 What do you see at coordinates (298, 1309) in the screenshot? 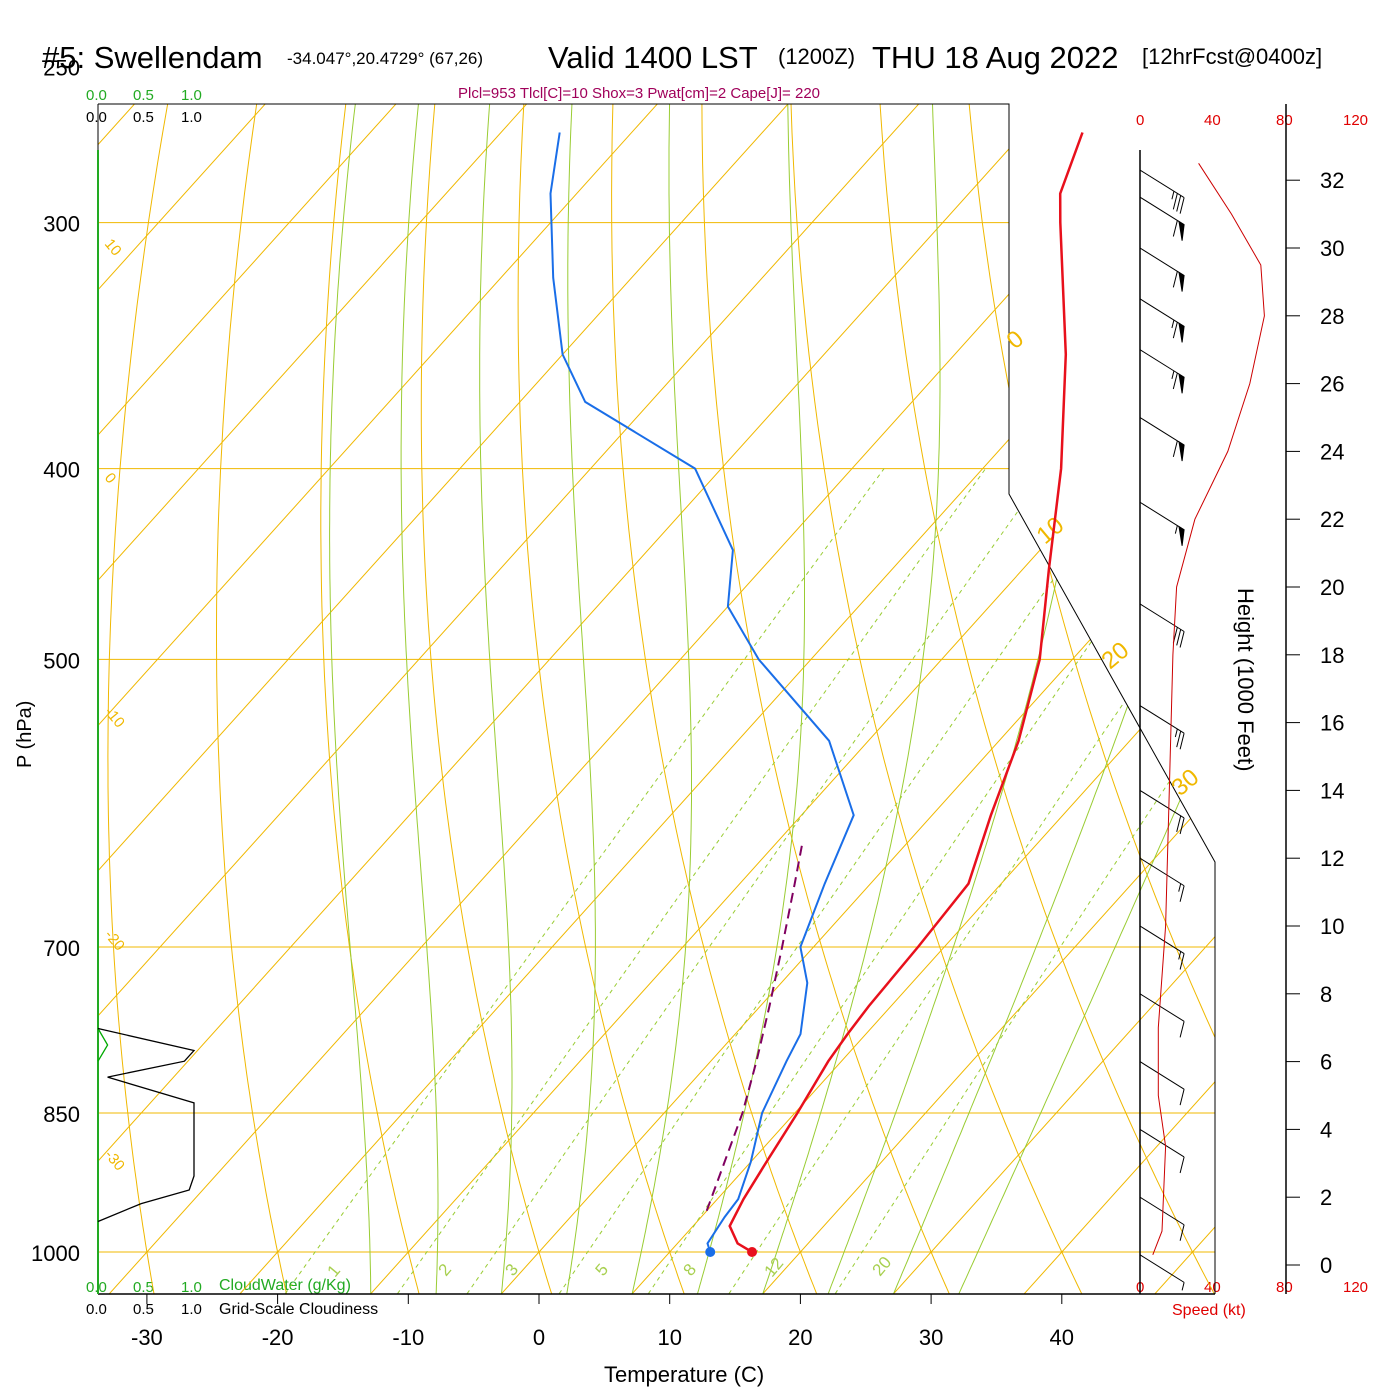
I see `cloudiness-label: Grid-Scale Cloudiness` at bounding box center [298, 1309].